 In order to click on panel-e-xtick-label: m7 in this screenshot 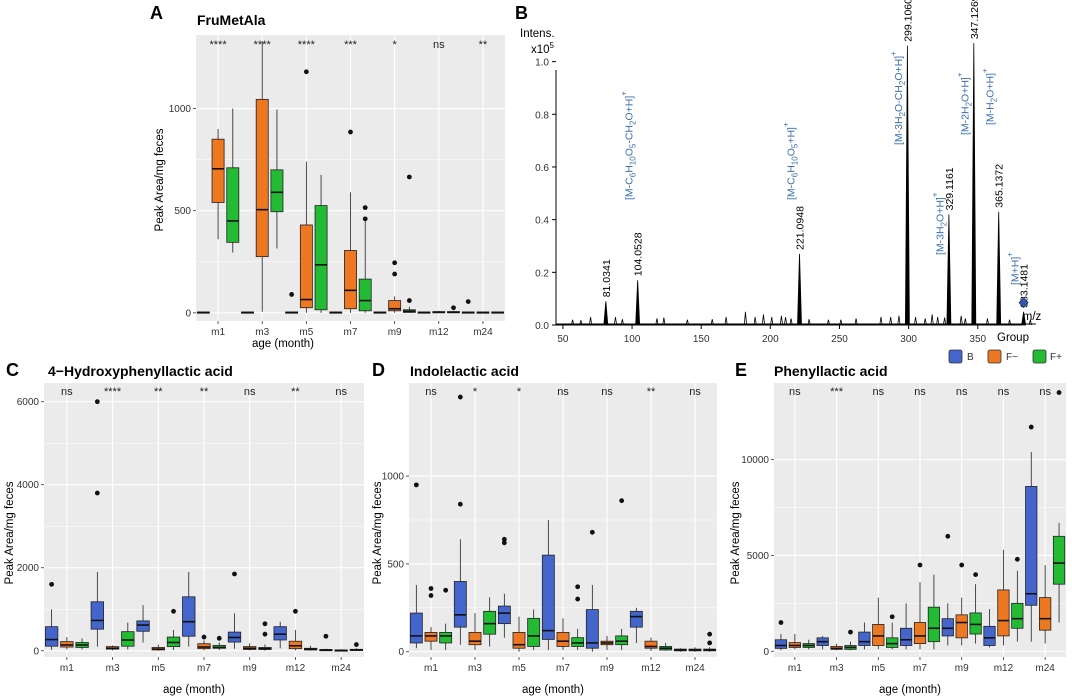, I will do `click(920, 668)`.